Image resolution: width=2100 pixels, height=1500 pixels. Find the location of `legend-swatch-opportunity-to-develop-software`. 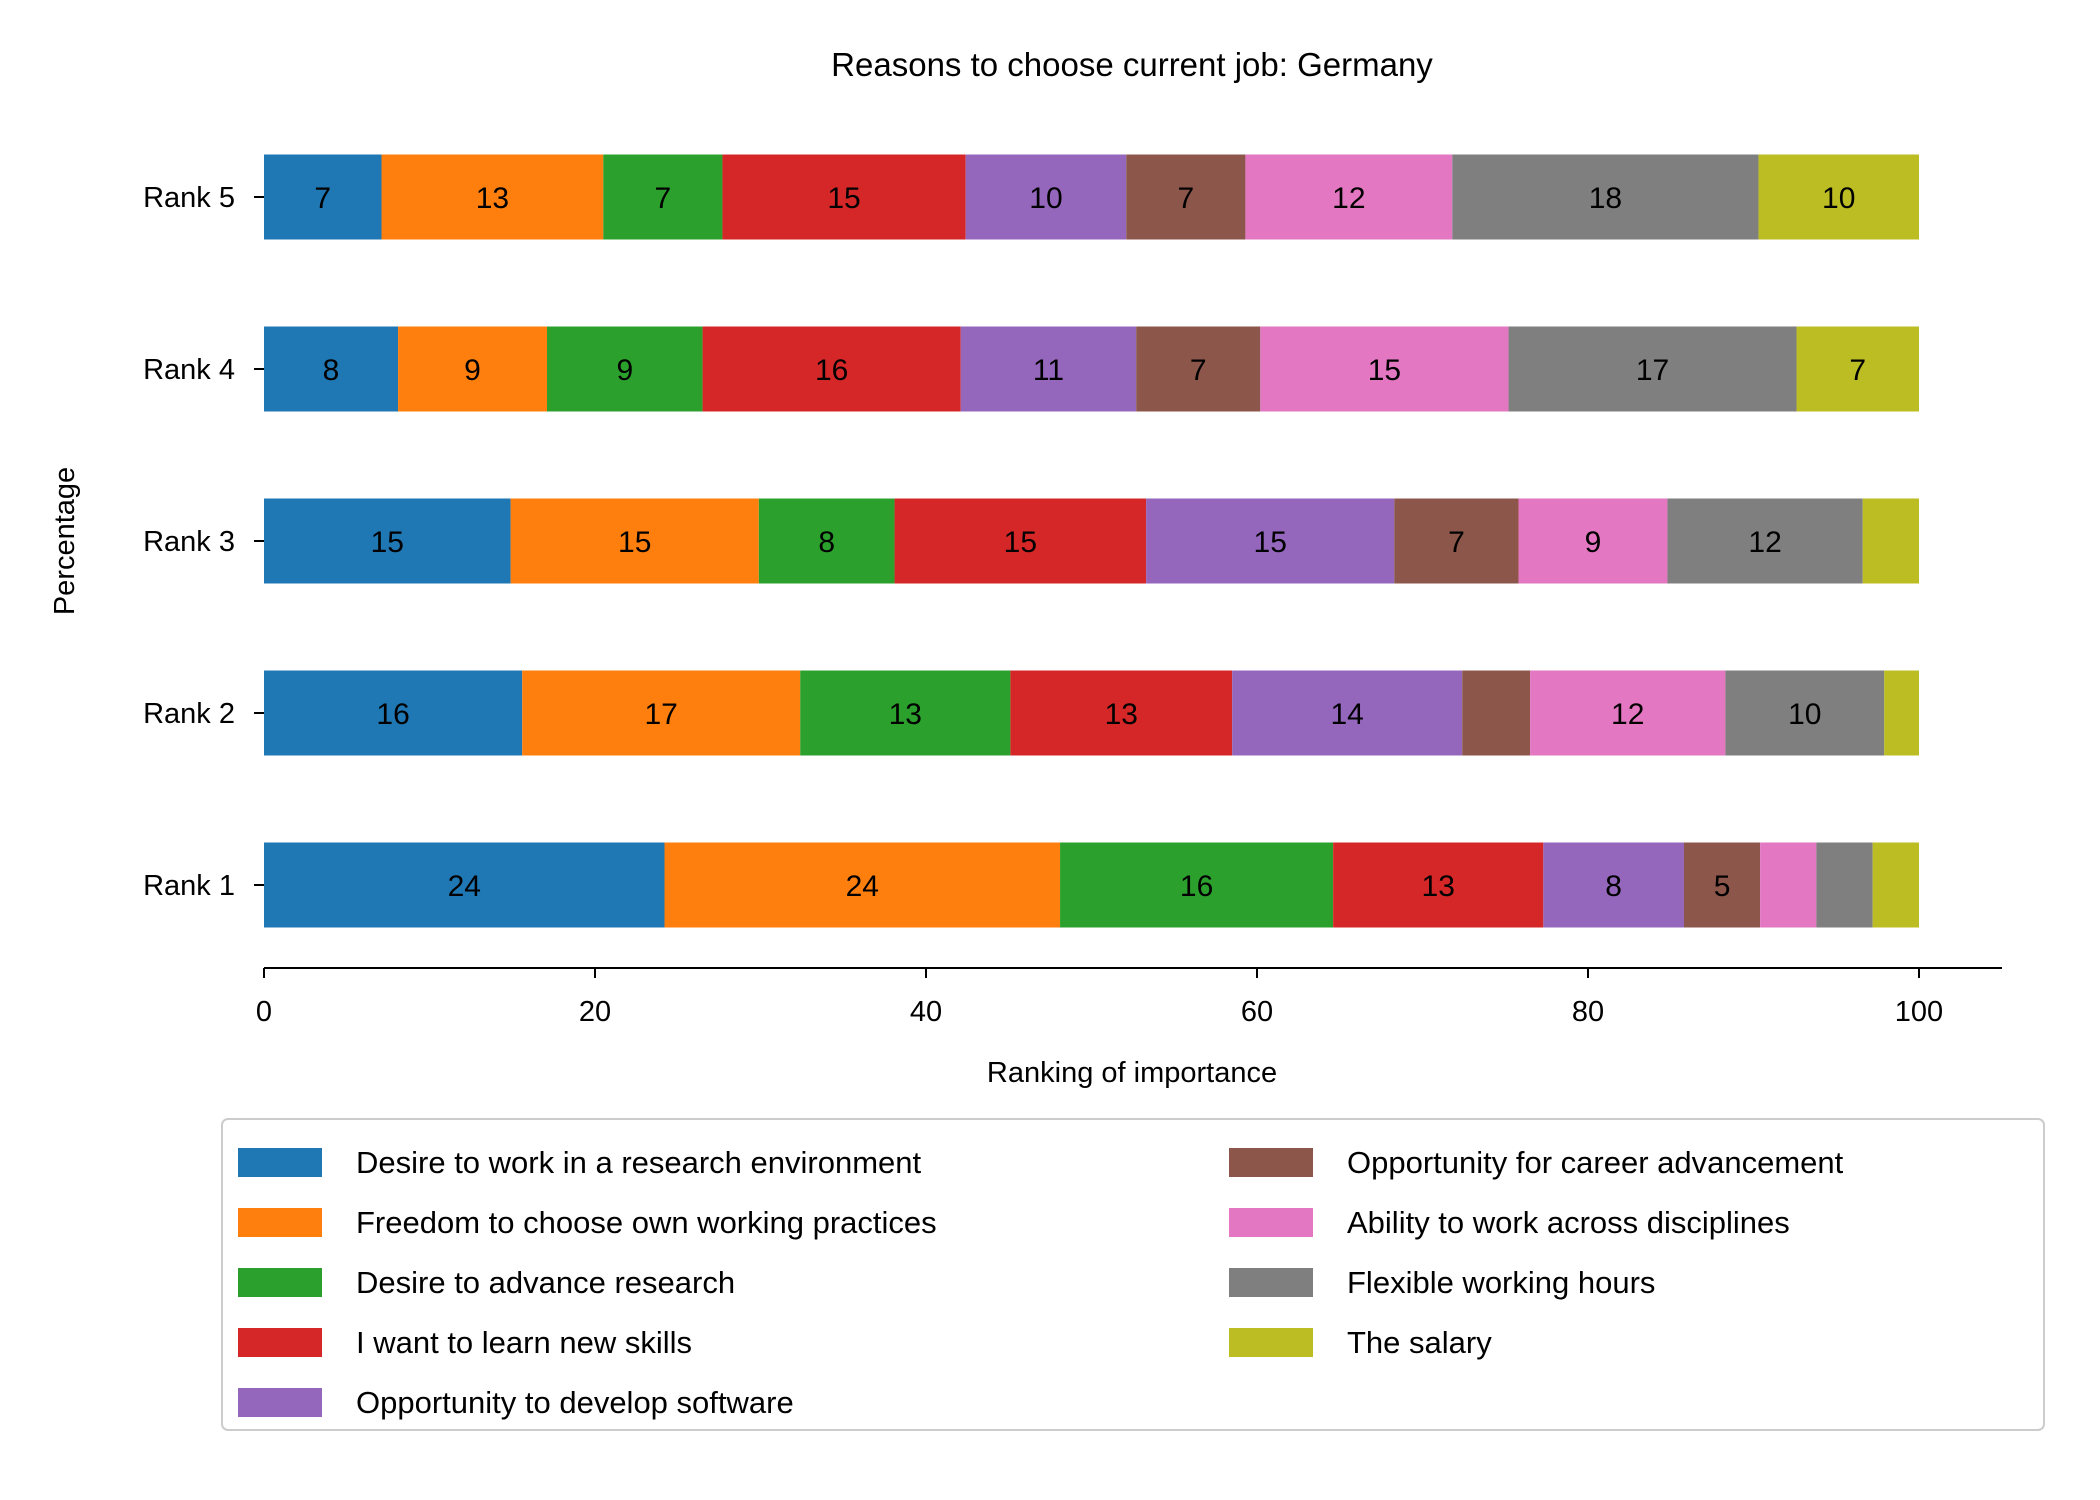

legend-swatch-opportunity-to-develop-software is located at coordinates (280, 1402).